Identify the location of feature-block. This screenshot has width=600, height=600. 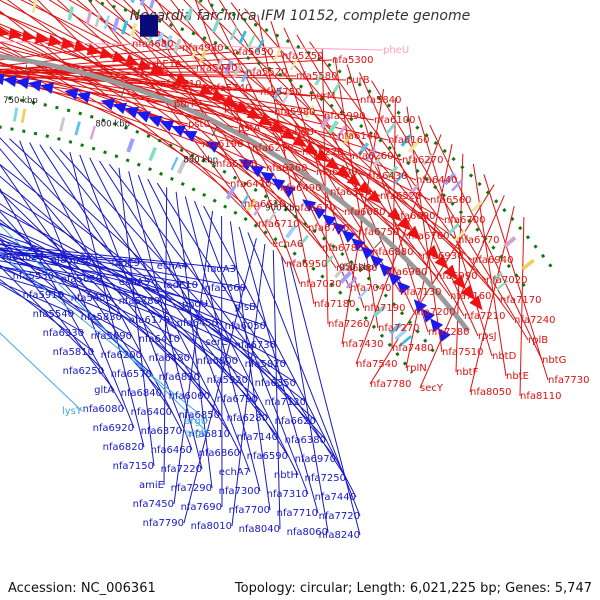
(149, 25).